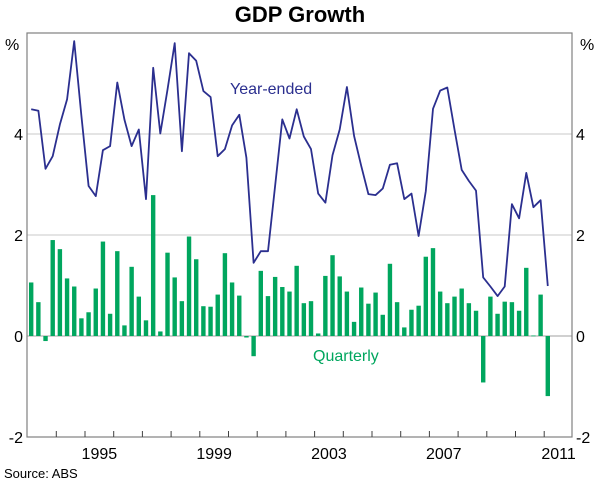  I want to click on y-tick-label-right: -2, so click(583, 438).